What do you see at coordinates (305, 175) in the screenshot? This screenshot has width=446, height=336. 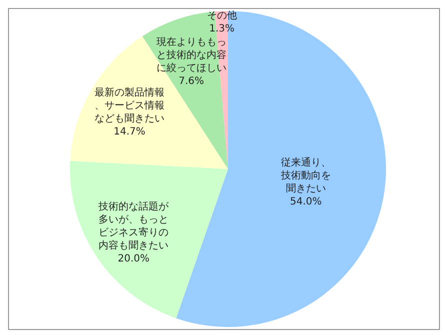 I see `slice-label: 従来通り、技術動向を聞きたい` at bounding box center [305, 175].